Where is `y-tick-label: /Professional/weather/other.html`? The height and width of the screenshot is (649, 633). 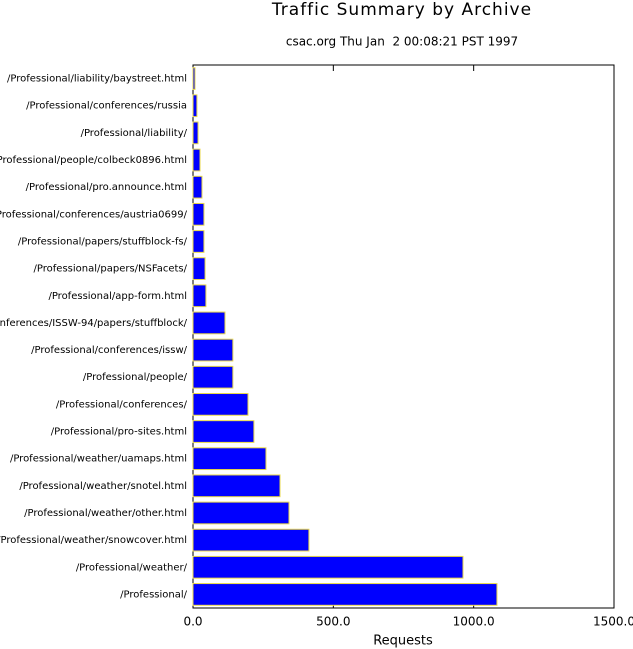 y-tick-label: /Professional/weather/other.html is located at coordinates (105, 513).